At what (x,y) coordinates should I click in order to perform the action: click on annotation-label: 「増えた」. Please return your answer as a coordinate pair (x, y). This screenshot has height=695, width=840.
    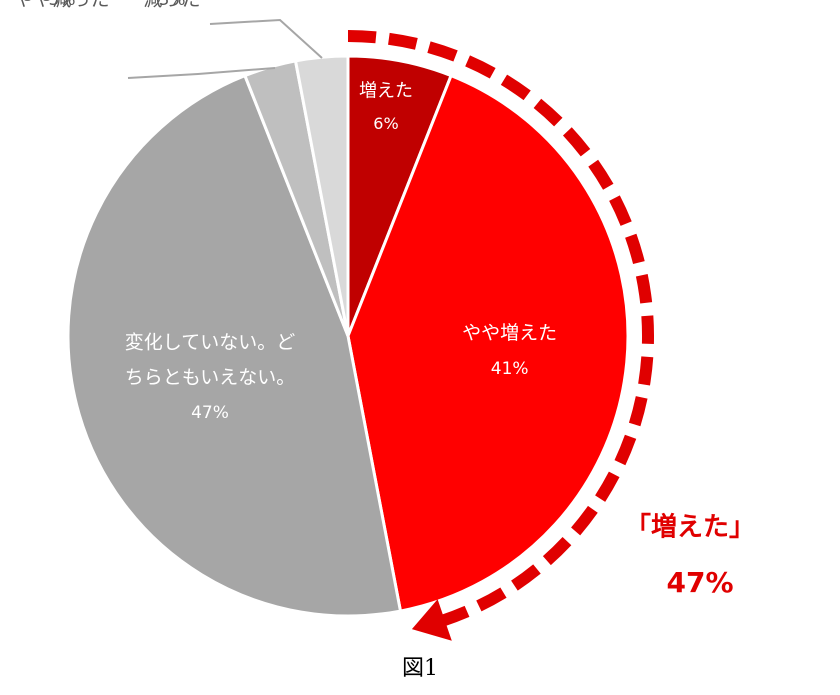
    Looking at the image, I should click on (690, 527).